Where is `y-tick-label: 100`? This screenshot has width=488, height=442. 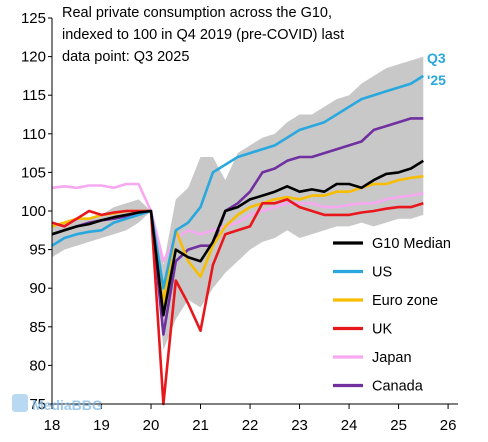
y-tick-label: 100 is located at coordinates (33, 211).